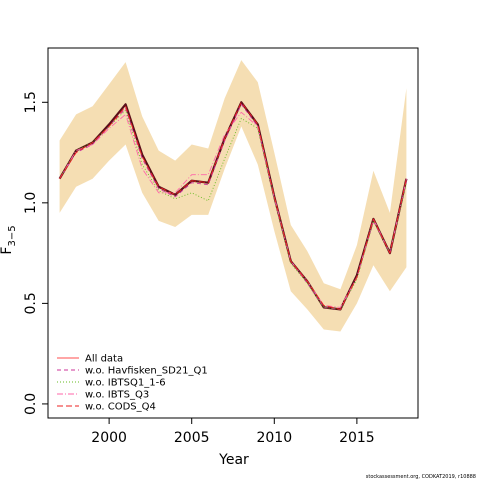  I want to click on legend-label: All data, so click(104, 359).